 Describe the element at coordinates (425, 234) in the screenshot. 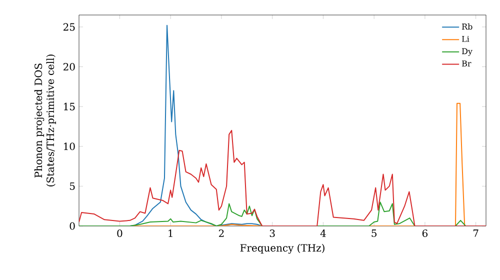

I see `x-tick-label: 6` at that location.